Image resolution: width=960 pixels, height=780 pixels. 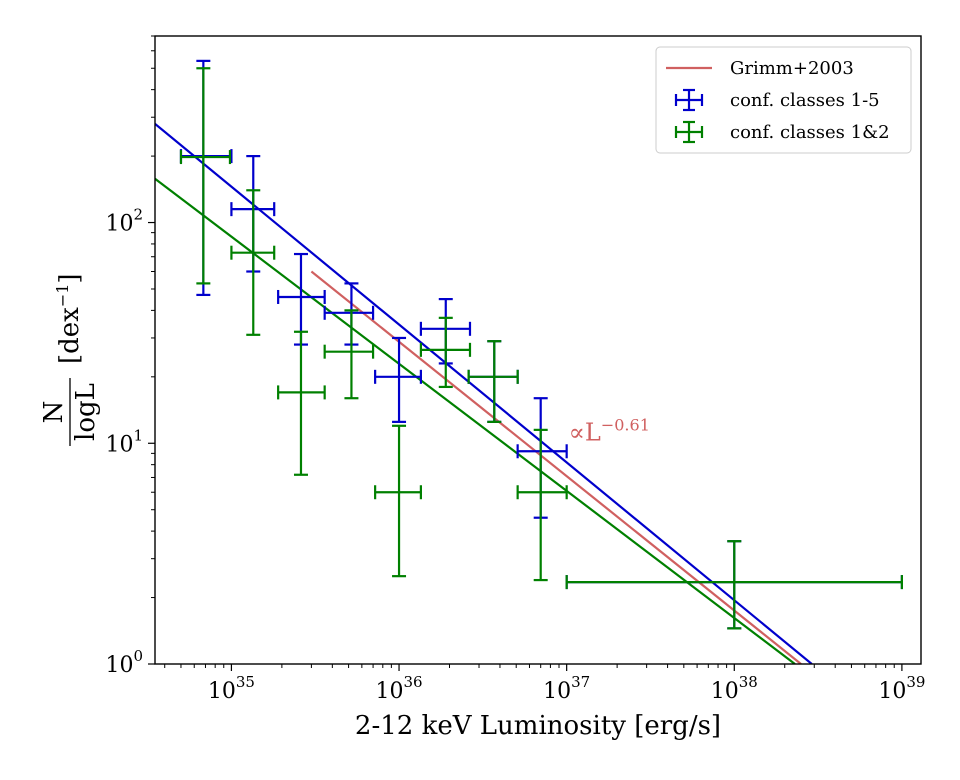 What do you see at coordinates (805, 100) in the screenshot?
I see `legend-label-1: conf. classes 1-5` at bounding box center [805, 100].